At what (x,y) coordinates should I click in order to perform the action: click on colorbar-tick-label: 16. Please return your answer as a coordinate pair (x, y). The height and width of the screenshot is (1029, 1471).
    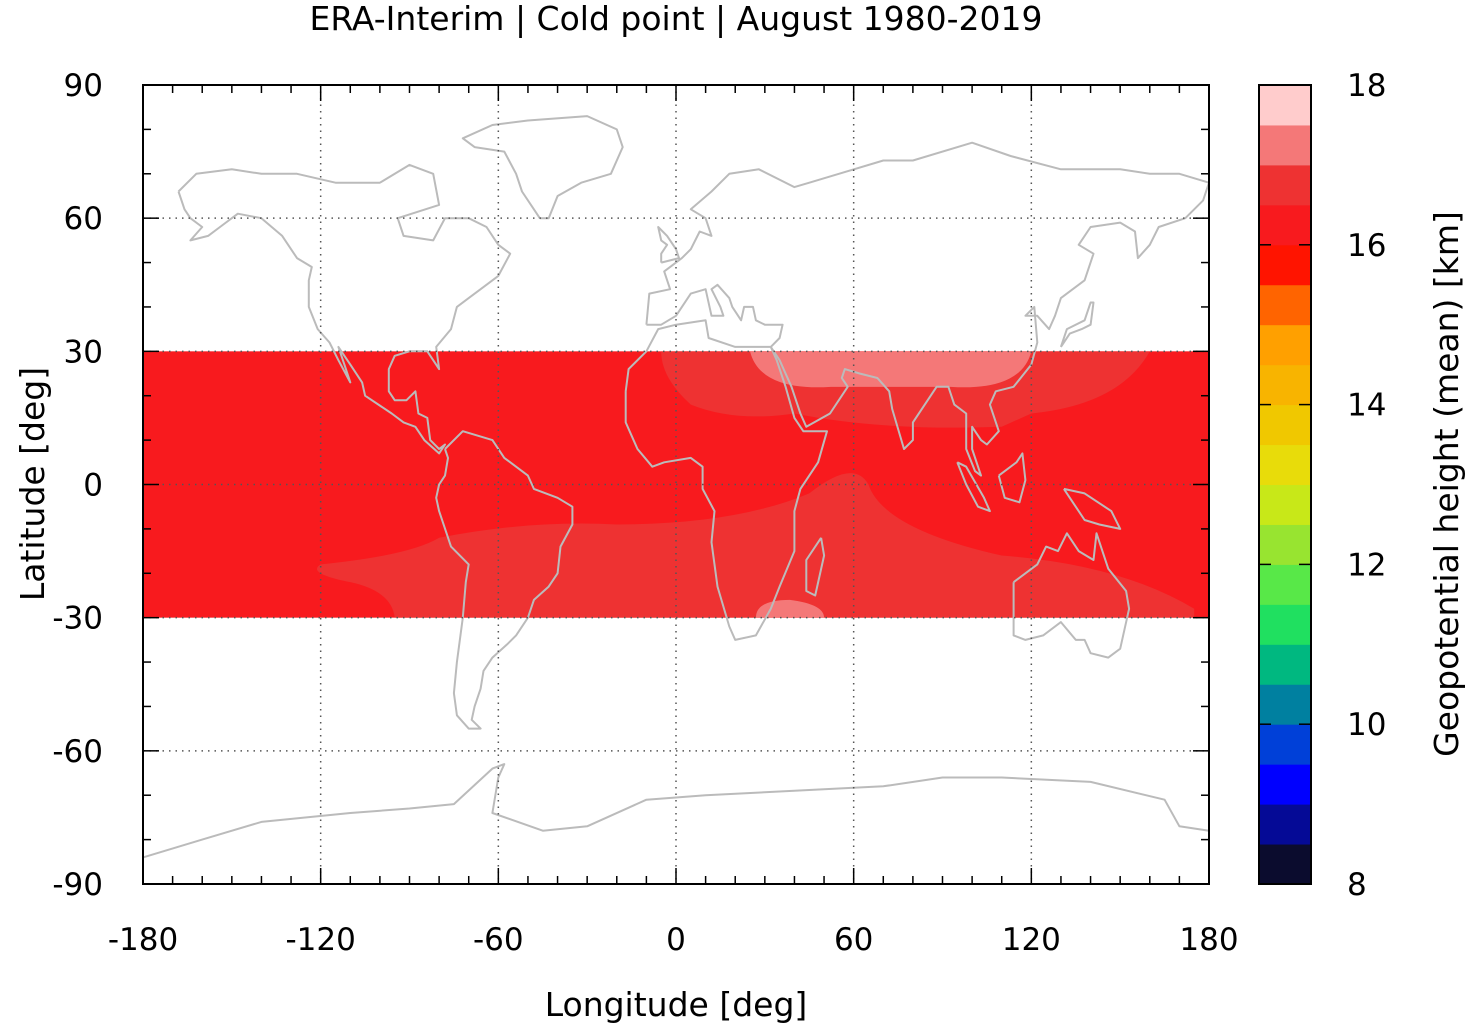
    Looking at the image, I should click on (1366, 246).